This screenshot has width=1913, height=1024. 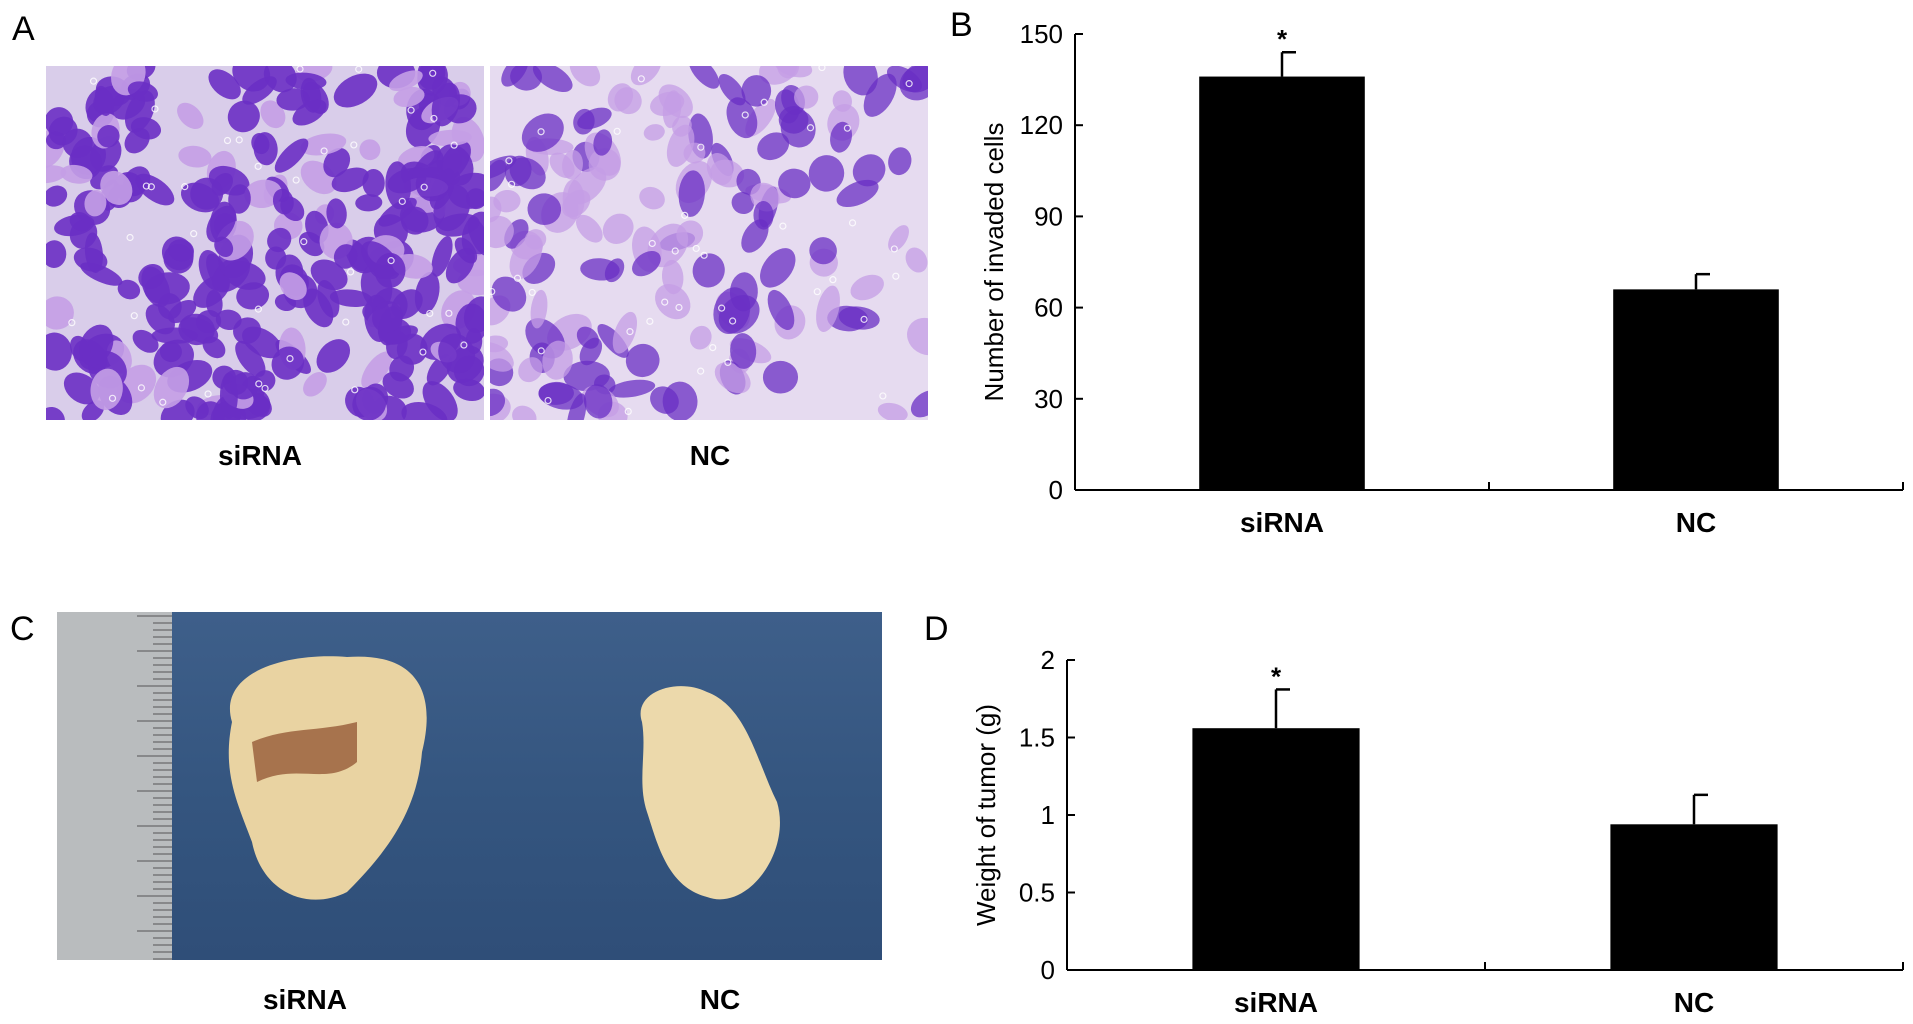 I want to click on tumor-nc, so click(x=710, y=793).